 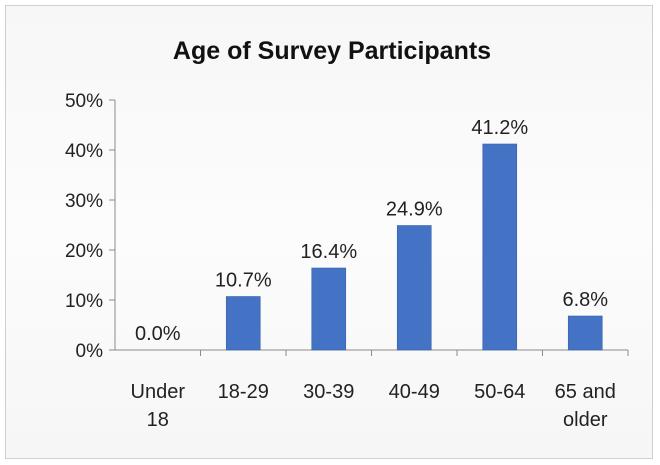 What do you see at coordinates (243, 392) in the screenshot?
I see `x-tick-label: 18-29` at bounding box center [243, 392].